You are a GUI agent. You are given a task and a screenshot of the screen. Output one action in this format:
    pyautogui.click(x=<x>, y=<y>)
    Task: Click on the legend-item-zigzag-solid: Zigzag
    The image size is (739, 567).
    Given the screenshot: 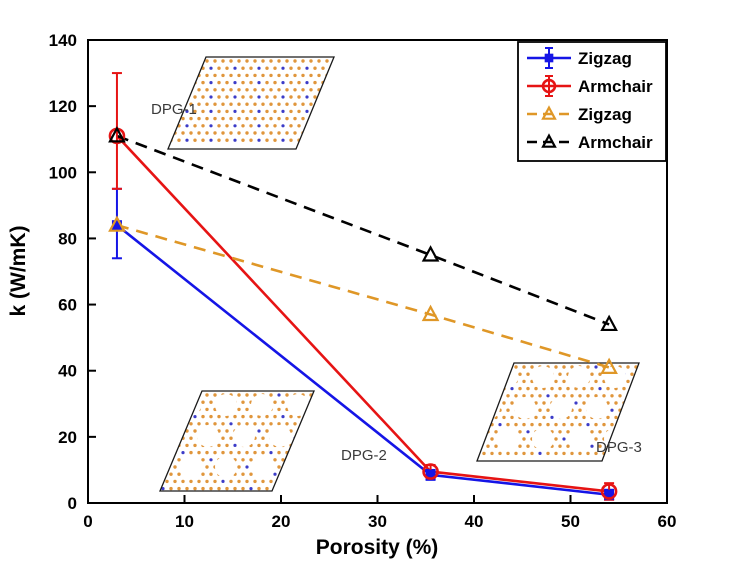 What is the action you would take?
    pyautogui.click(x=579, y=58)
    